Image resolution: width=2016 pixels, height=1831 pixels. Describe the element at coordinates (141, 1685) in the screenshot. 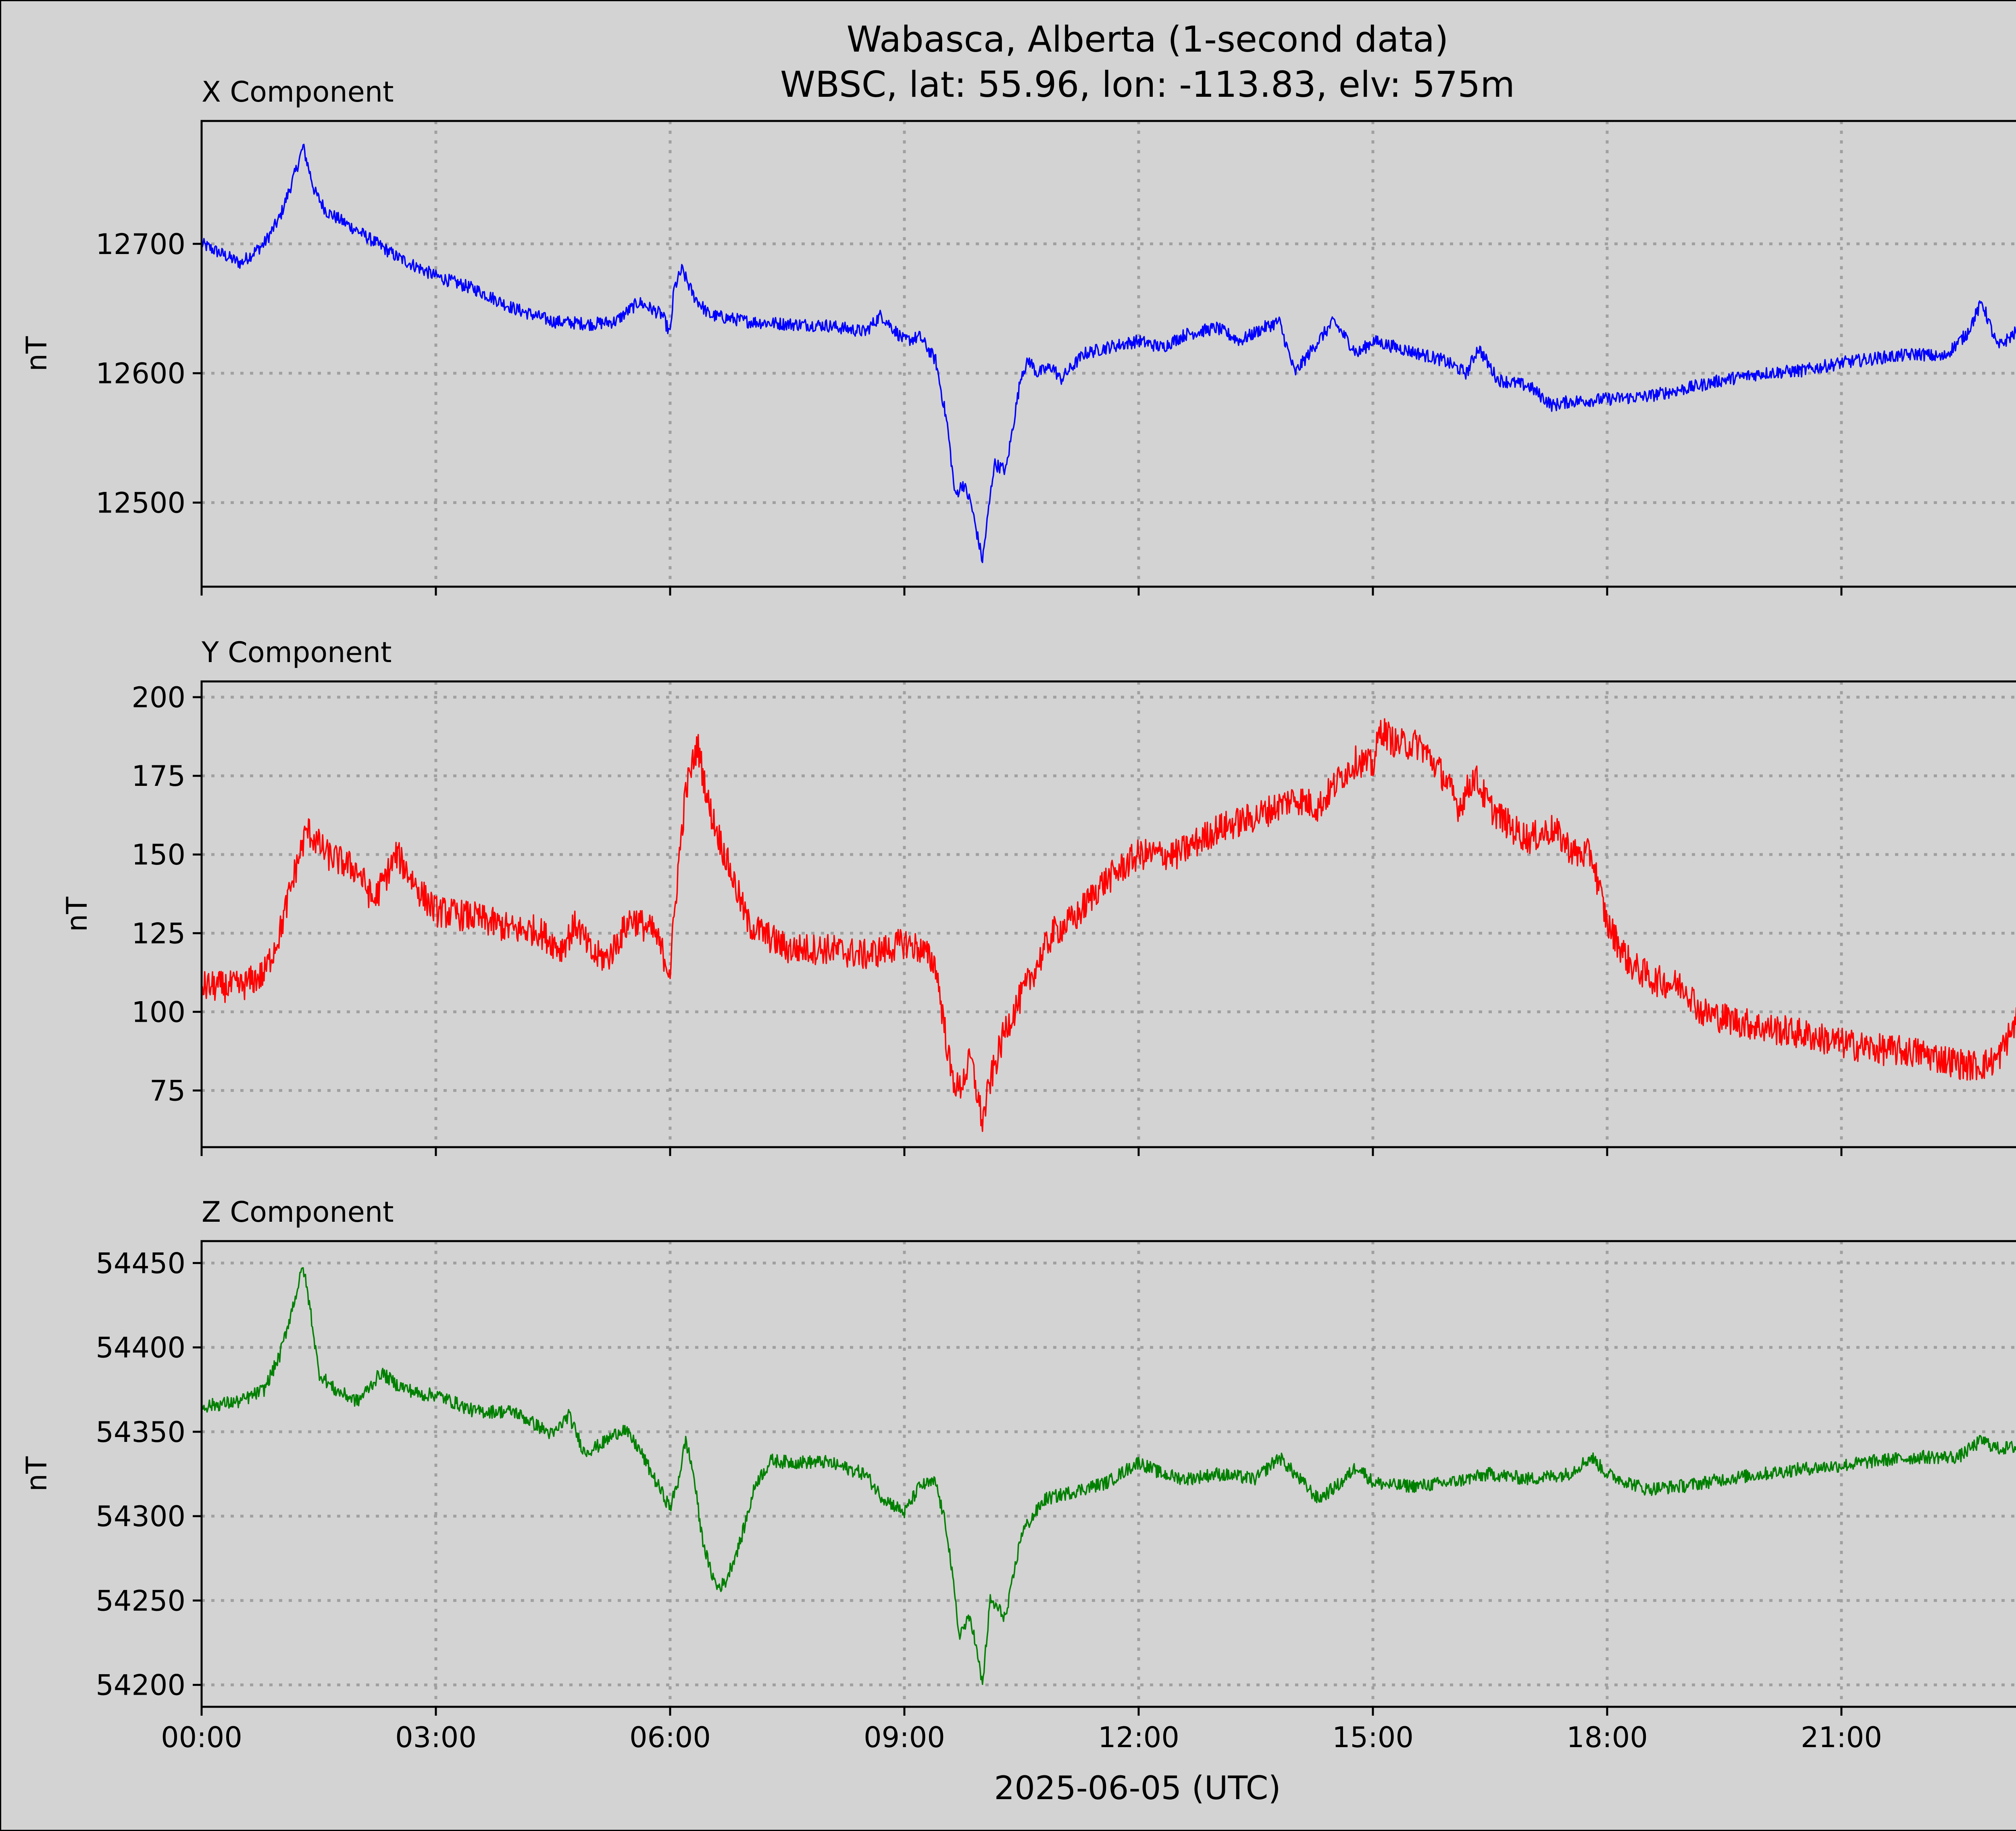

I see `y-tick-label: 54200` at that location.